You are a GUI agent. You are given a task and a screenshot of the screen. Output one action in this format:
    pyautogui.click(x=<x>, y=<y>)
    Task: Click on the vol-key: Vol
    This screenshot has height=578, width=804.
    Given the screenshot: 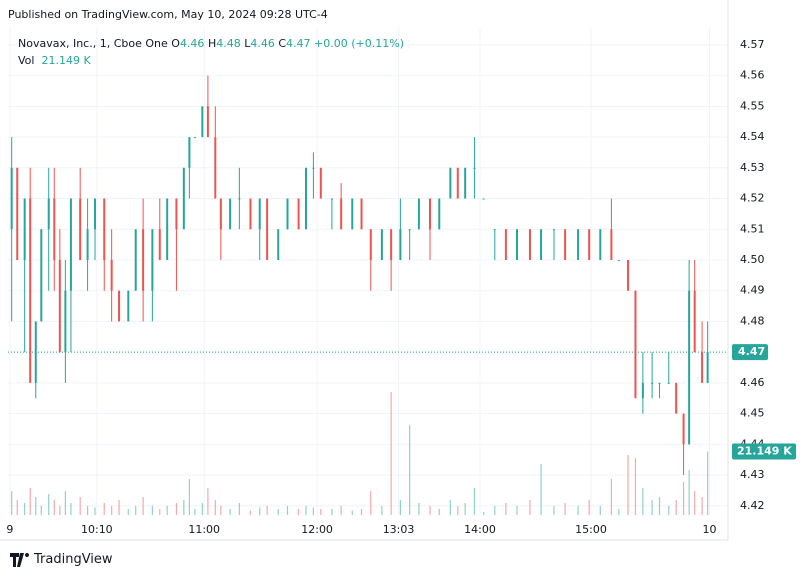 What is the action you would take?
    pyautogui.click(x=26, y=60)
    